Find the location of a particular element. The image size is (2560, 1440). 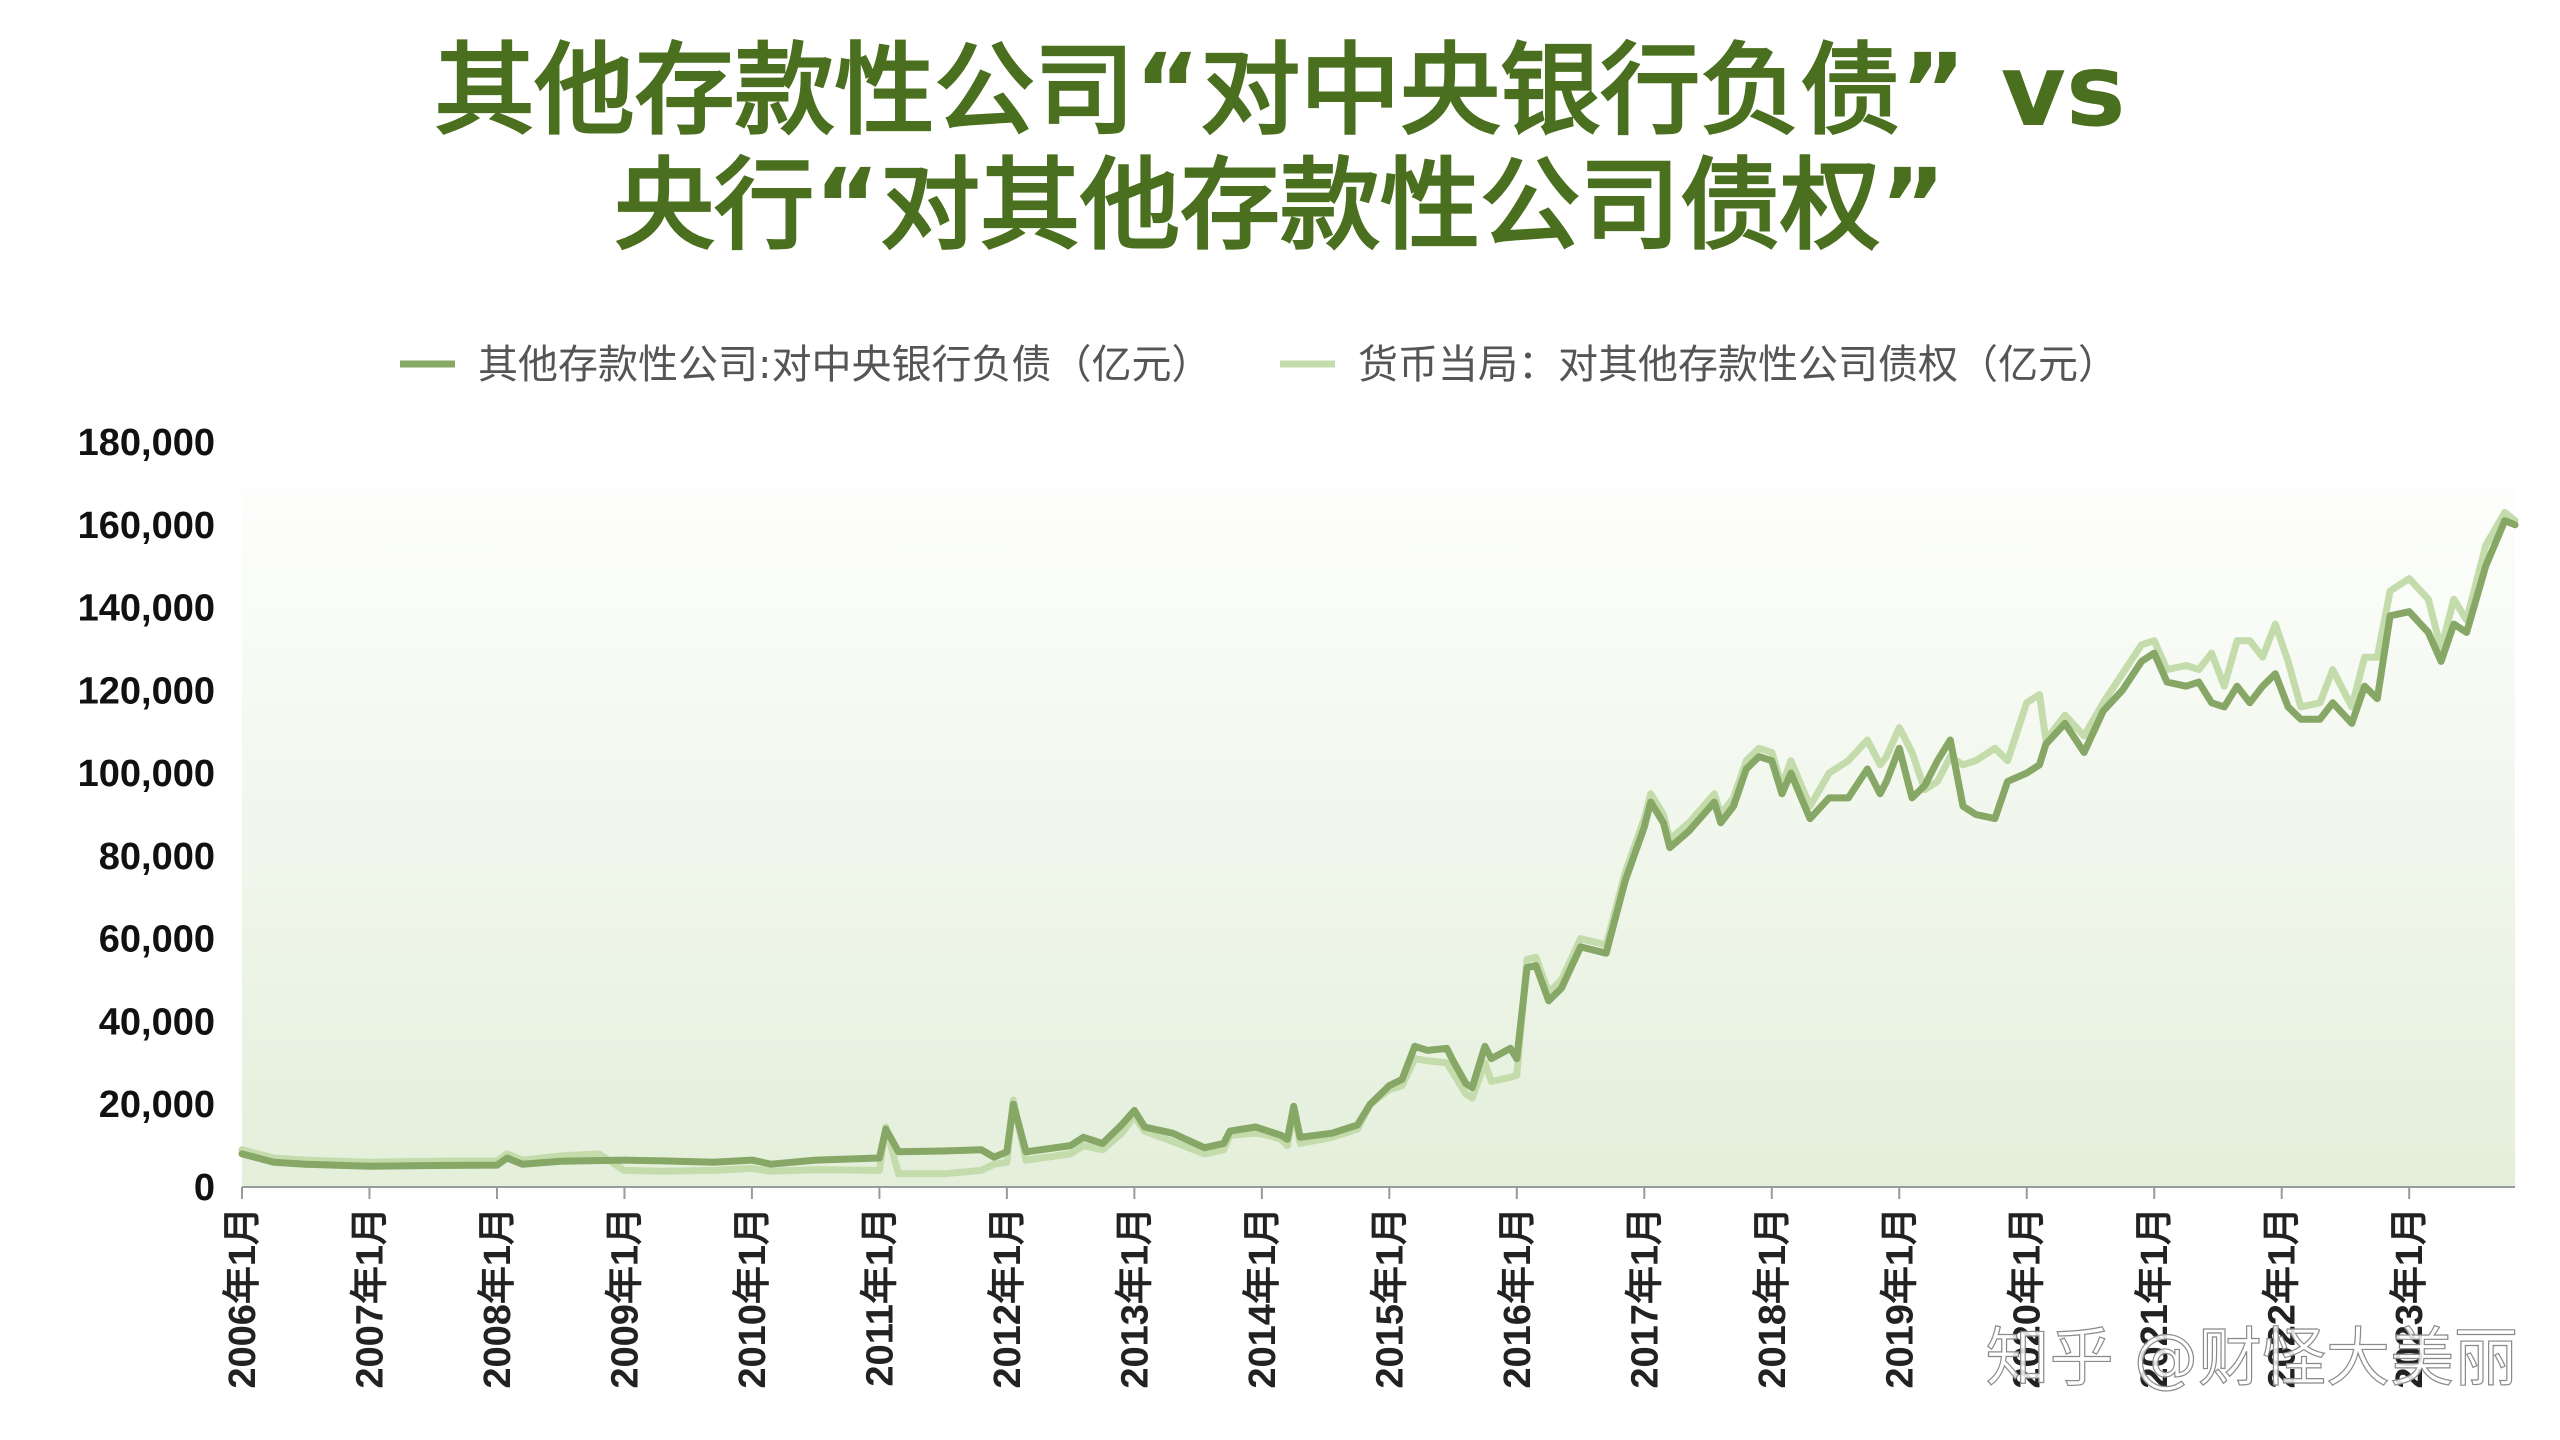

x-tick-label: 2021年1月 is located at coordinates (2155, 1298).